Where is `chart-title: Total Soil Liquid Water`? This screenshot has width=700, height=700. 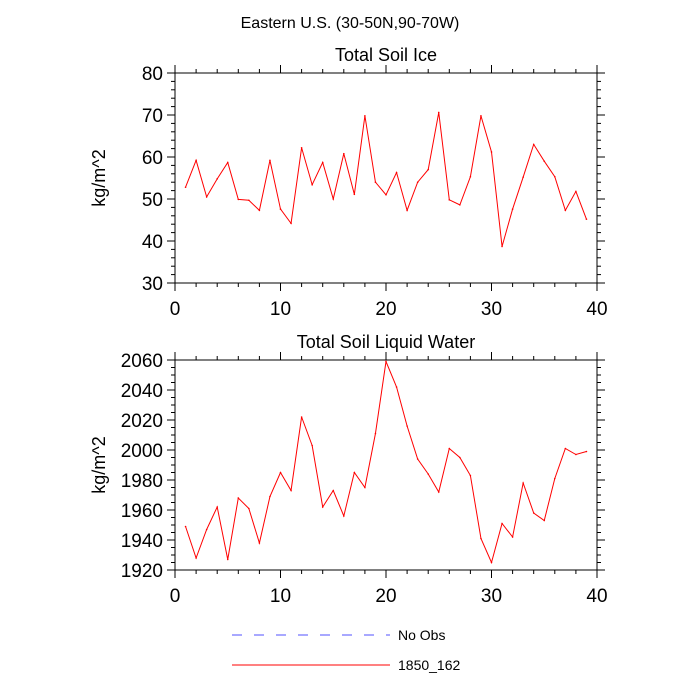
chart-title: Total Soil Liquid Water is located at coordinates (386, 342).